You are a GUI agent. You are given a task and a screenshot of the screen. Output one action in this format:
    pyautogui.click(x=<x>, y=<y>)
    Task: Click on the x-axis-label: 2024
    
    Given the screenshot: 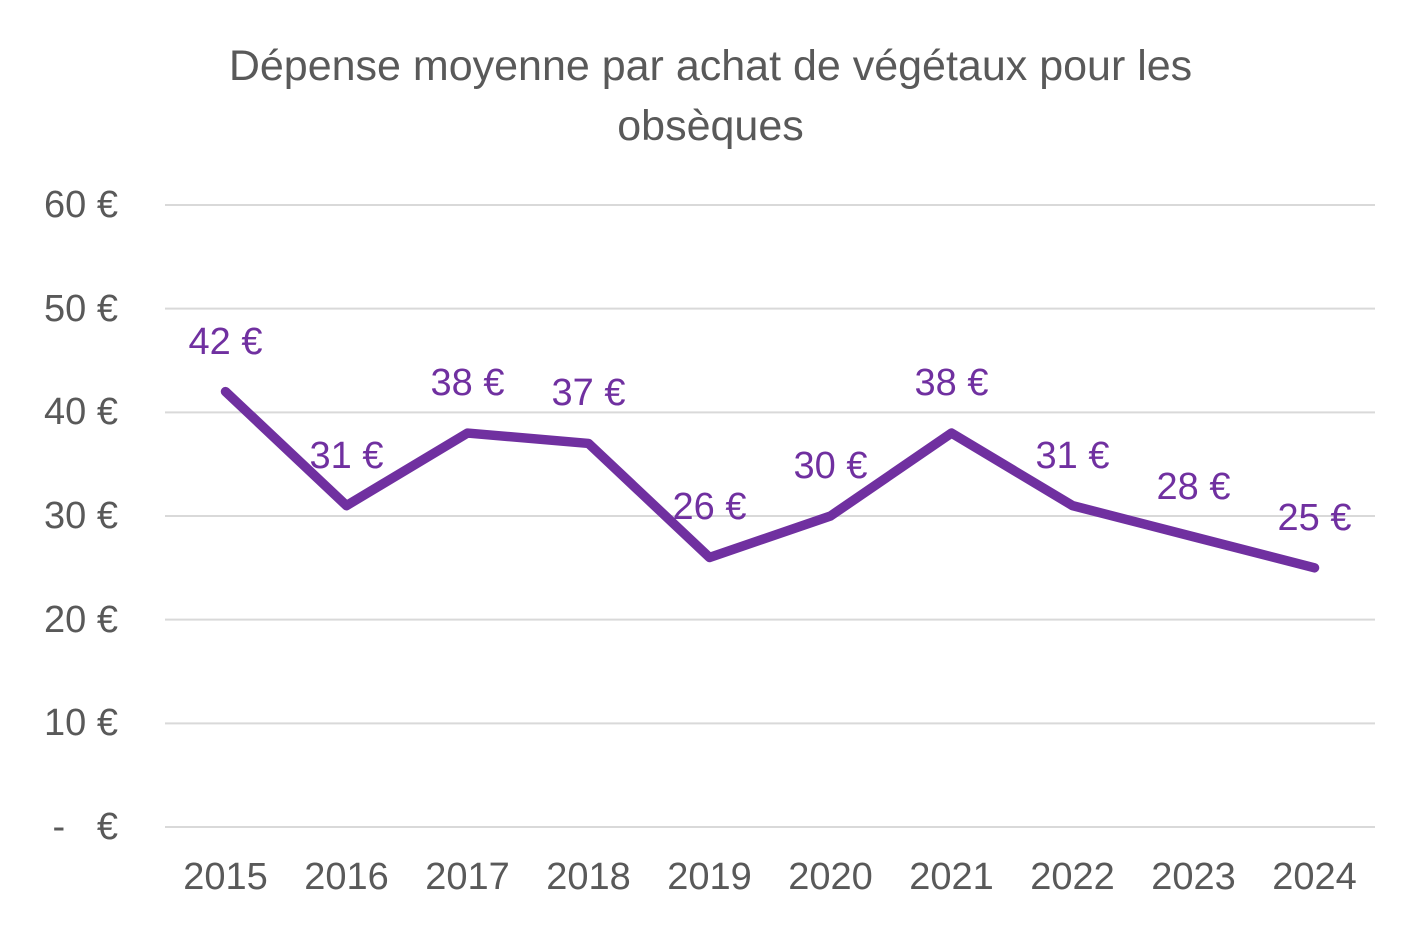 What is the action you would take?
    pyautogui.click(x=1314, y=877)
    